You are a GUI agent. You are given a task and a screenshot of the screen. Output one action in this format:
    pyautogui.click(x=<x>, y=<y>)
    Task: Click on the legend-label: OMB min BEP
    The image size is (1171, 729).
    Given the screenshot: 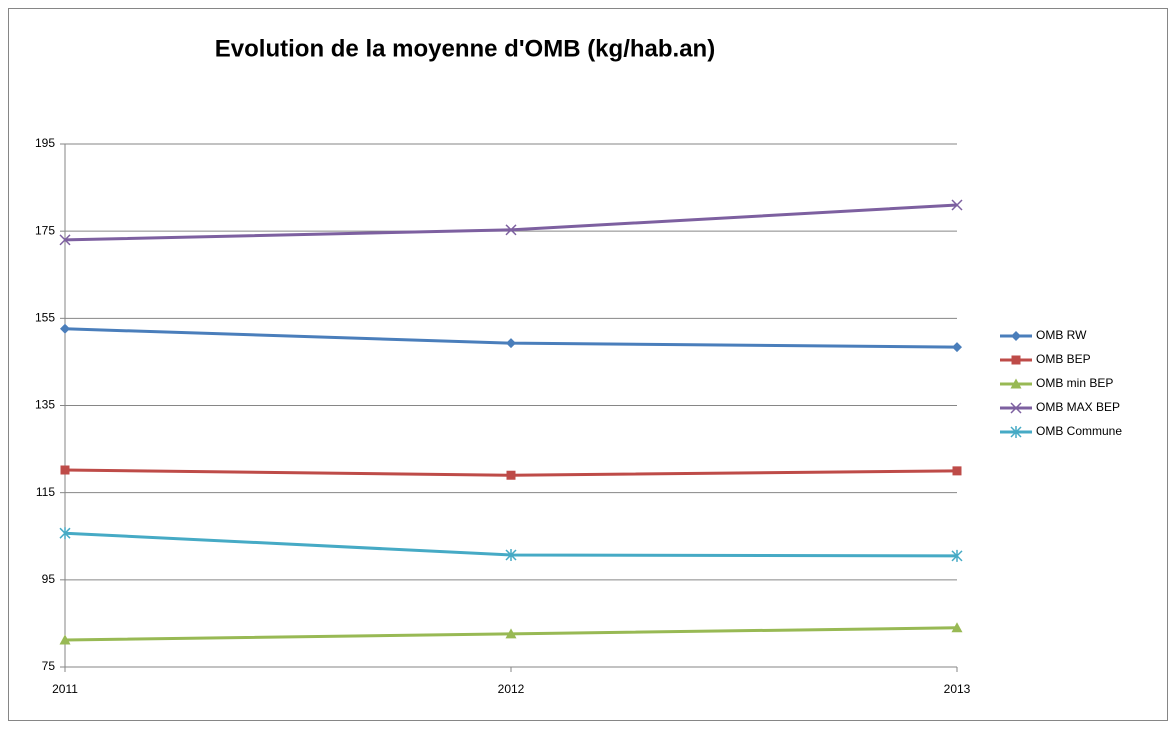 What is the action you would take?
    pyautogui.click(x=1074, y=383)
    